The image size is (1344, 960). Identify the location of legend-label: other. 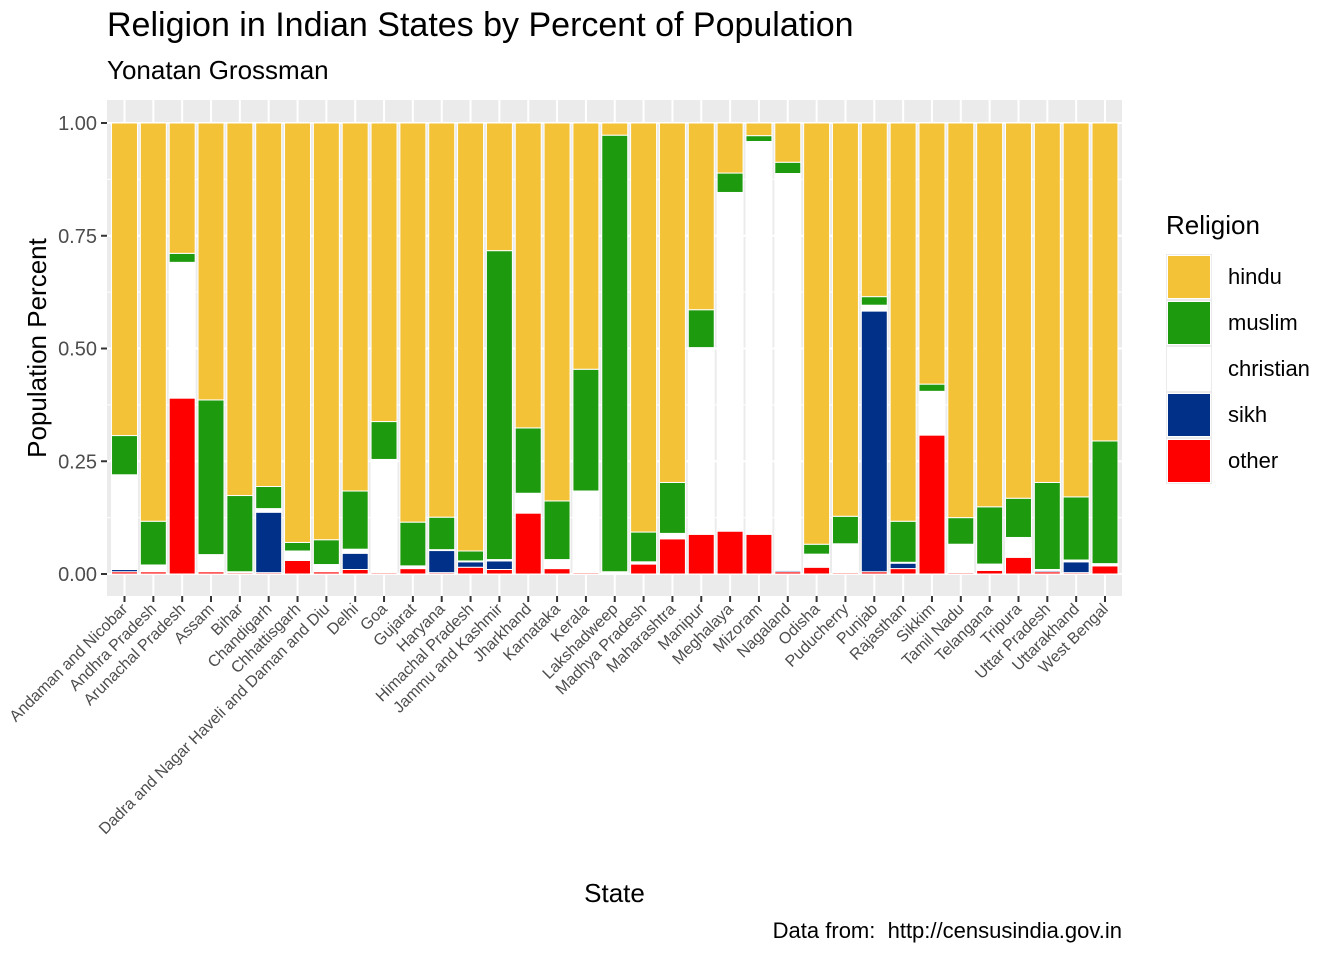
(1253, 460).